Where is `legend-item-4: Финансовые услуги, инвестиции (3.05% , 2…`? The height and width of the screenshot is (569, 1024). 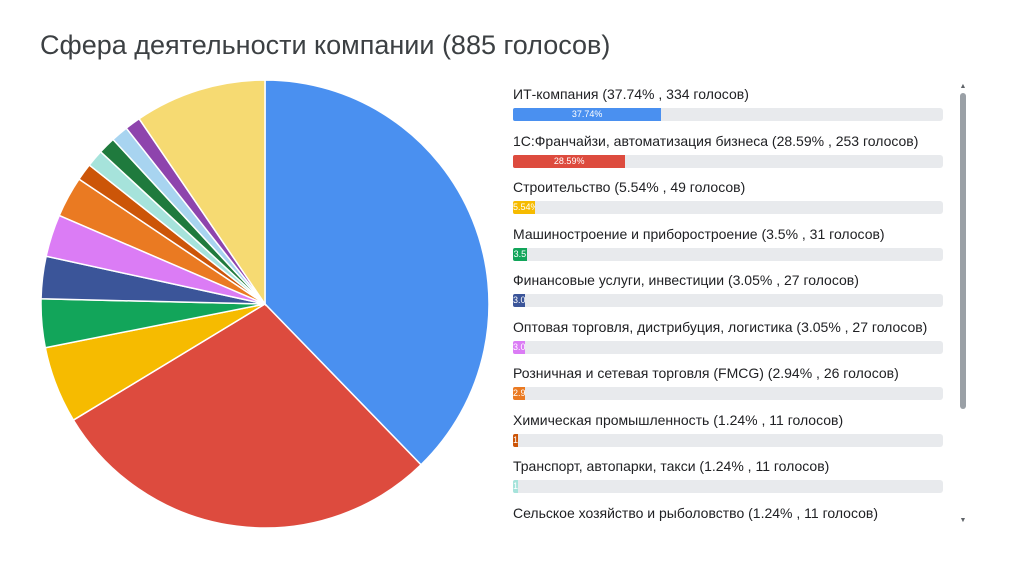 legend-item-4: Финансовые услуги, инвестиции (3.05% , 2… is located at coordinates (729, 289).